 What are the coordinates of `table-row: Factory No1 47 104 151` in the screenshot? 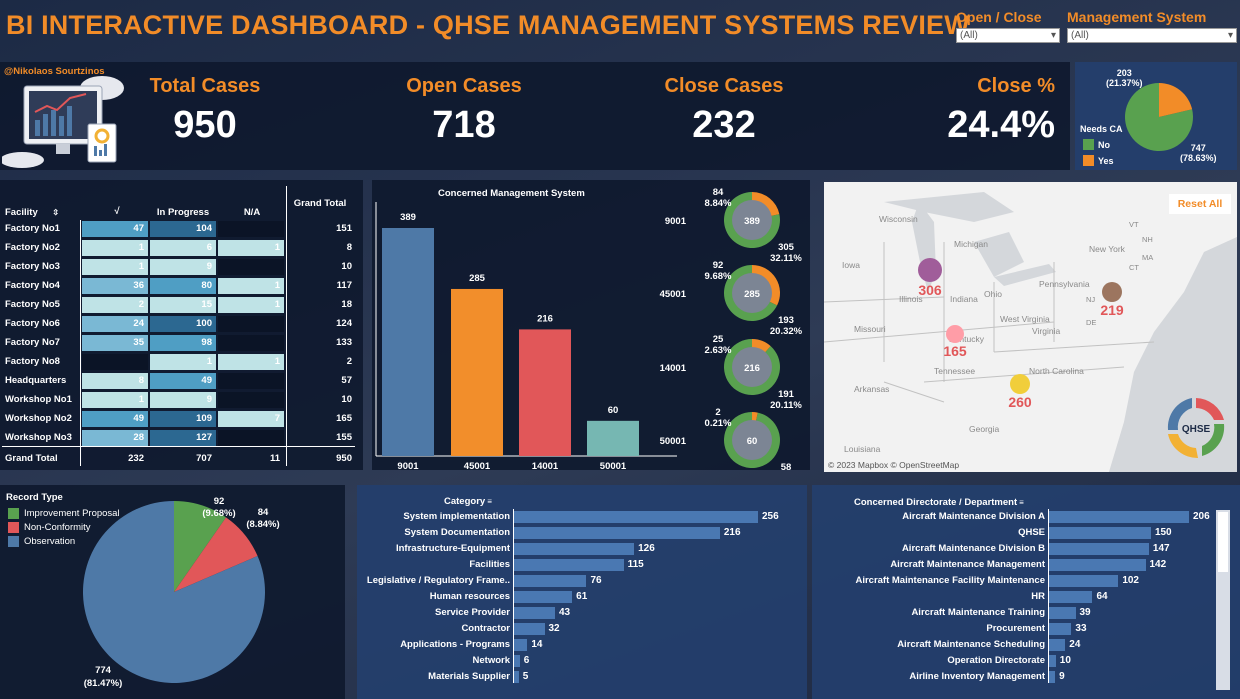 It's located at (181, 229).